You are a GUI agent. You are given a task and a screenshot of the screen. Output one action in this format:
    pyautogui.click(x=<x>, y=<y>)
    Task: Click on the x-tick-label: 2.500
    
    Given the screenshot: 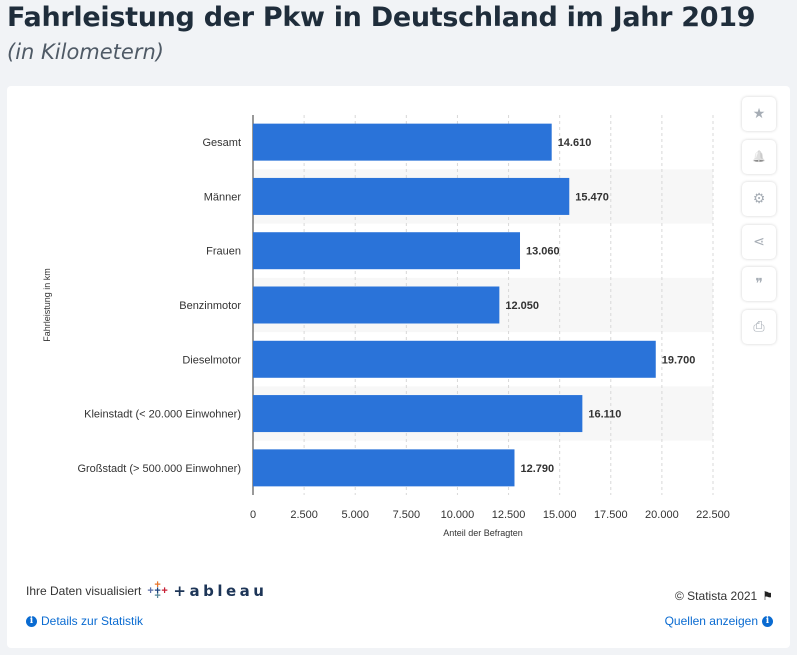 What is the action you would take?
    pyautogui.click(x=304, y=515)
    